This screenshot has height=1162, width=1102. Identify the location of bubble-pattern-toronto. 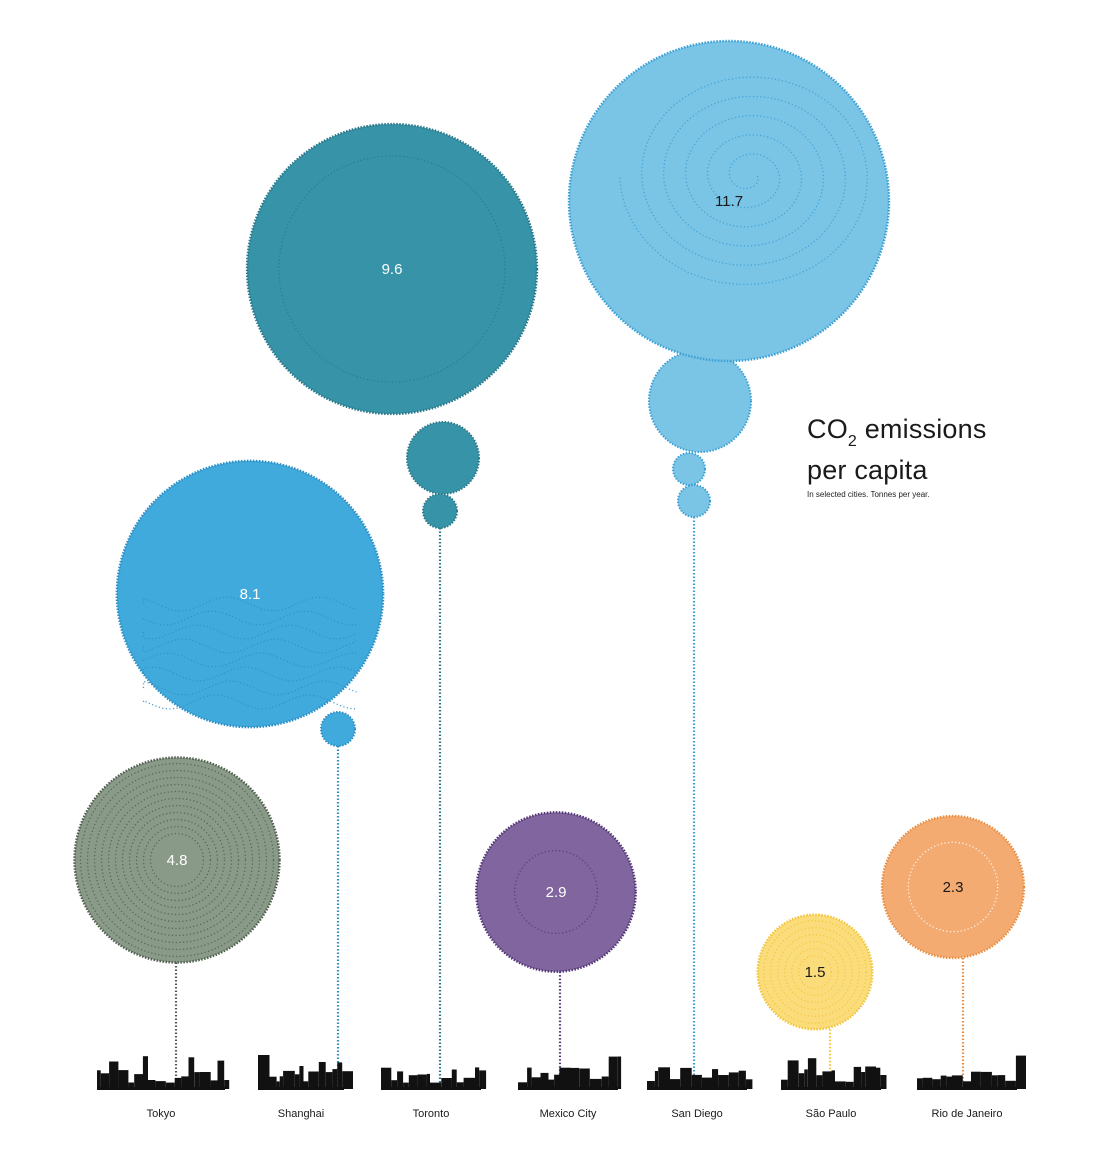
(392, 269).